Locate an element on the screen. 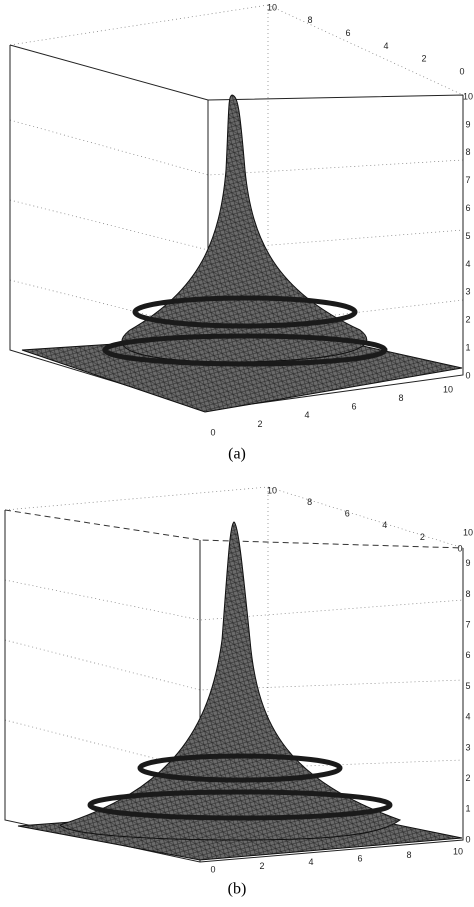  box is located at coordinates (234, 529).